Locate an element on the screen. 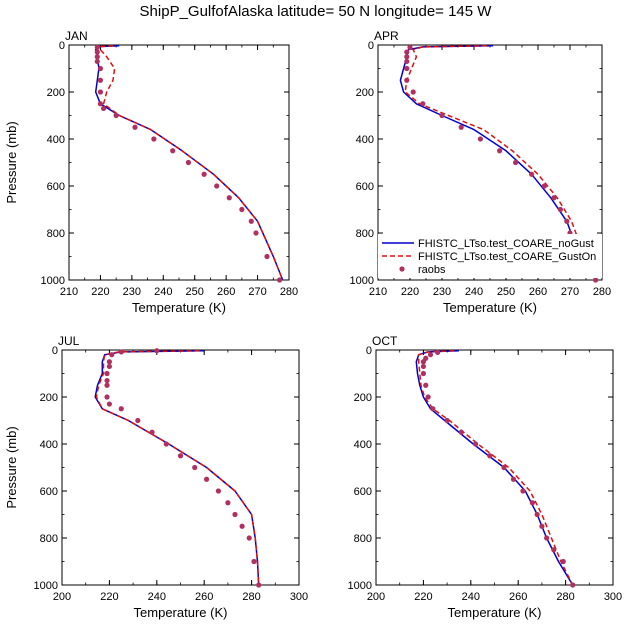 The image size is (631, 639). x-tick-label: 280 is located at coordinates (602, 292).